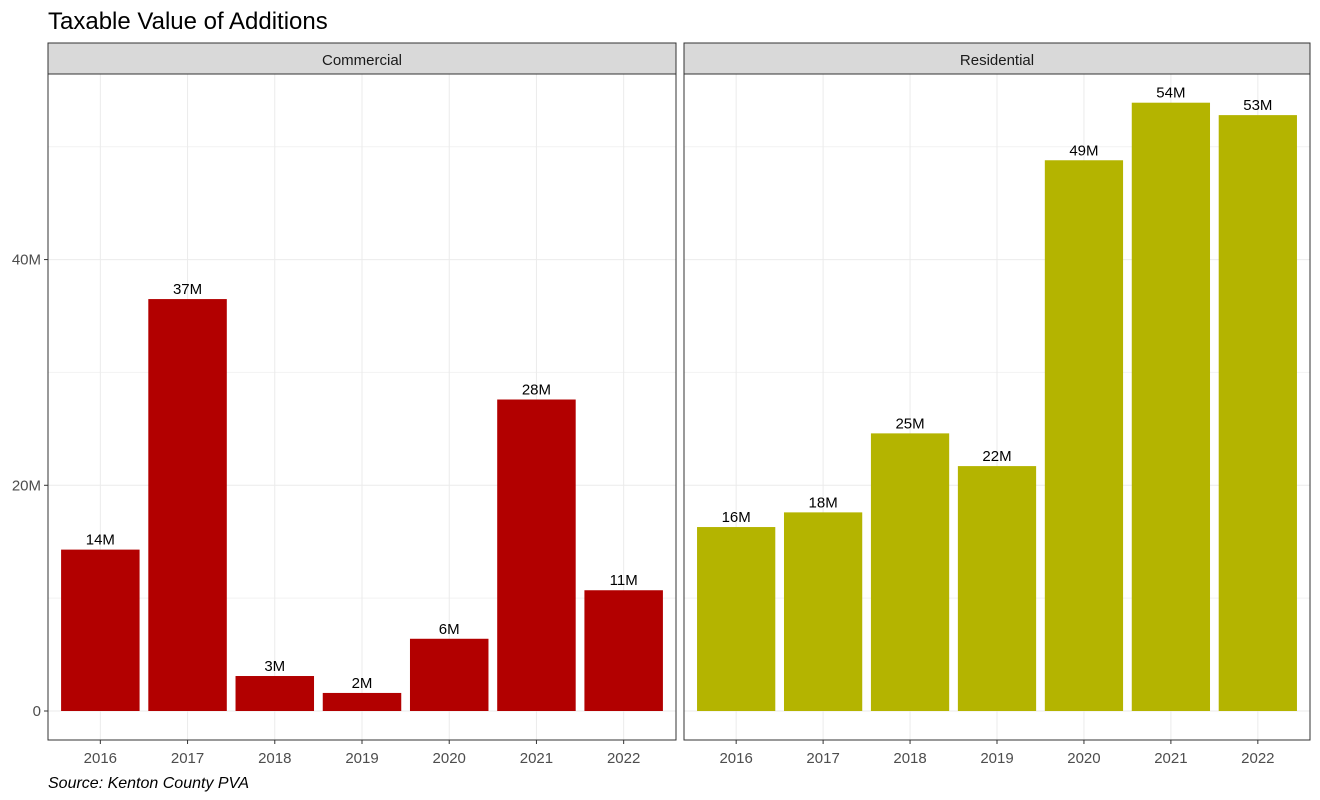 Image resolution: width=1320 pixels, height=800 pixels. Describe the element at coordinates (274, 666) in the screenshot. I see `bar-data-label: 3M` at that location.